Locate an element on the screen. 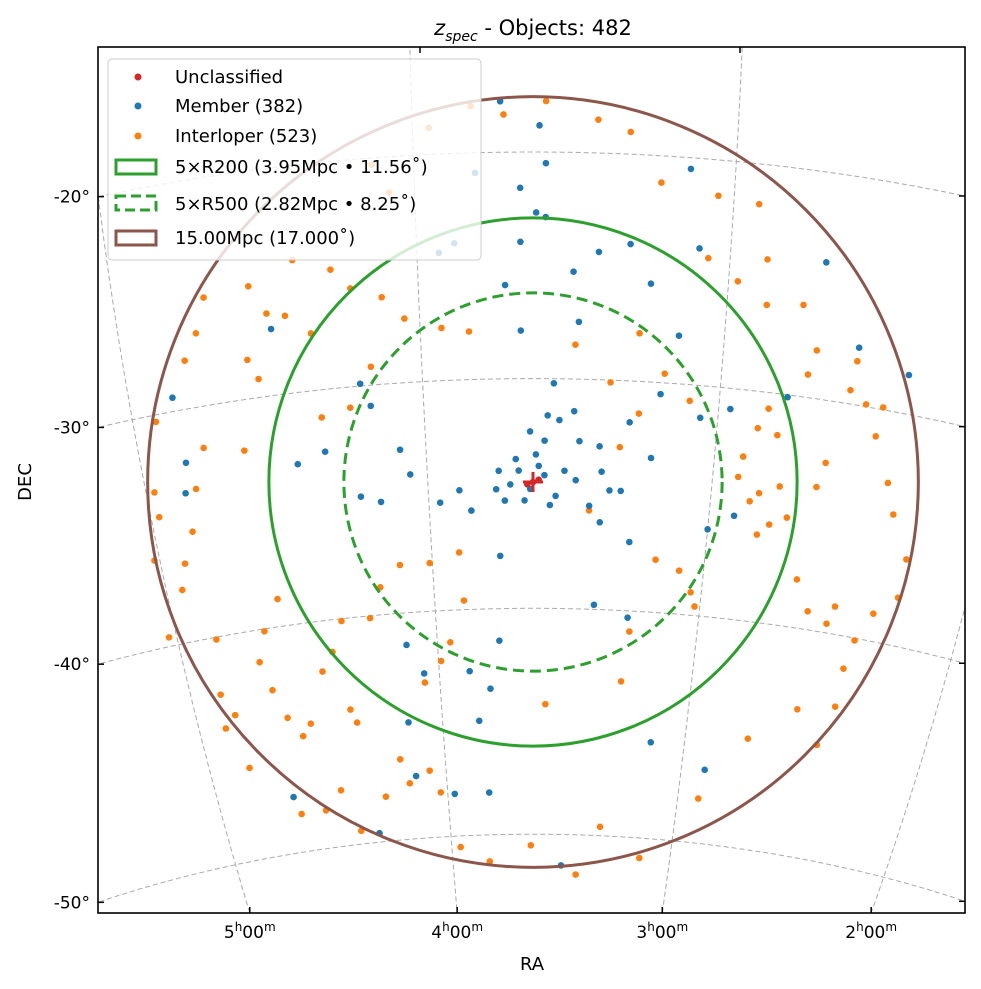 Image resolution: width=981 pixels, height=989 pixels. x-tick-label: 2h00m is located at coordinates (871, 931).